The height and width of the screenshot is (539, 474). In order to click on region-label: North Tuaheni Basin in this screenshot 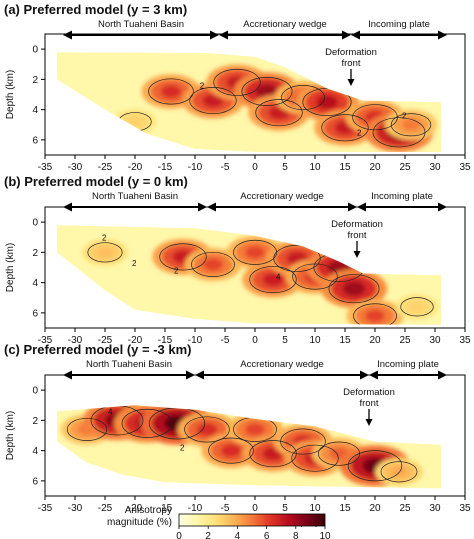, I will do `click(135, 196)`.